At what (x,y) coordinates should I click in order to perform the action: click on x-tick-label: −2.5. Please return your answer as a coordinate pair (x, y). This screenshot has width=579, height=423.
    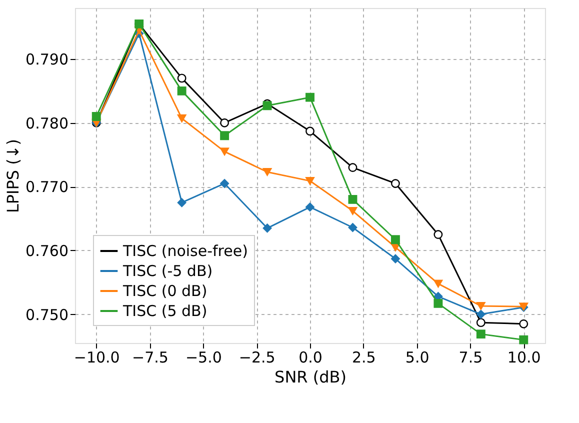
    Looking at the image, I should click on (257, 357).